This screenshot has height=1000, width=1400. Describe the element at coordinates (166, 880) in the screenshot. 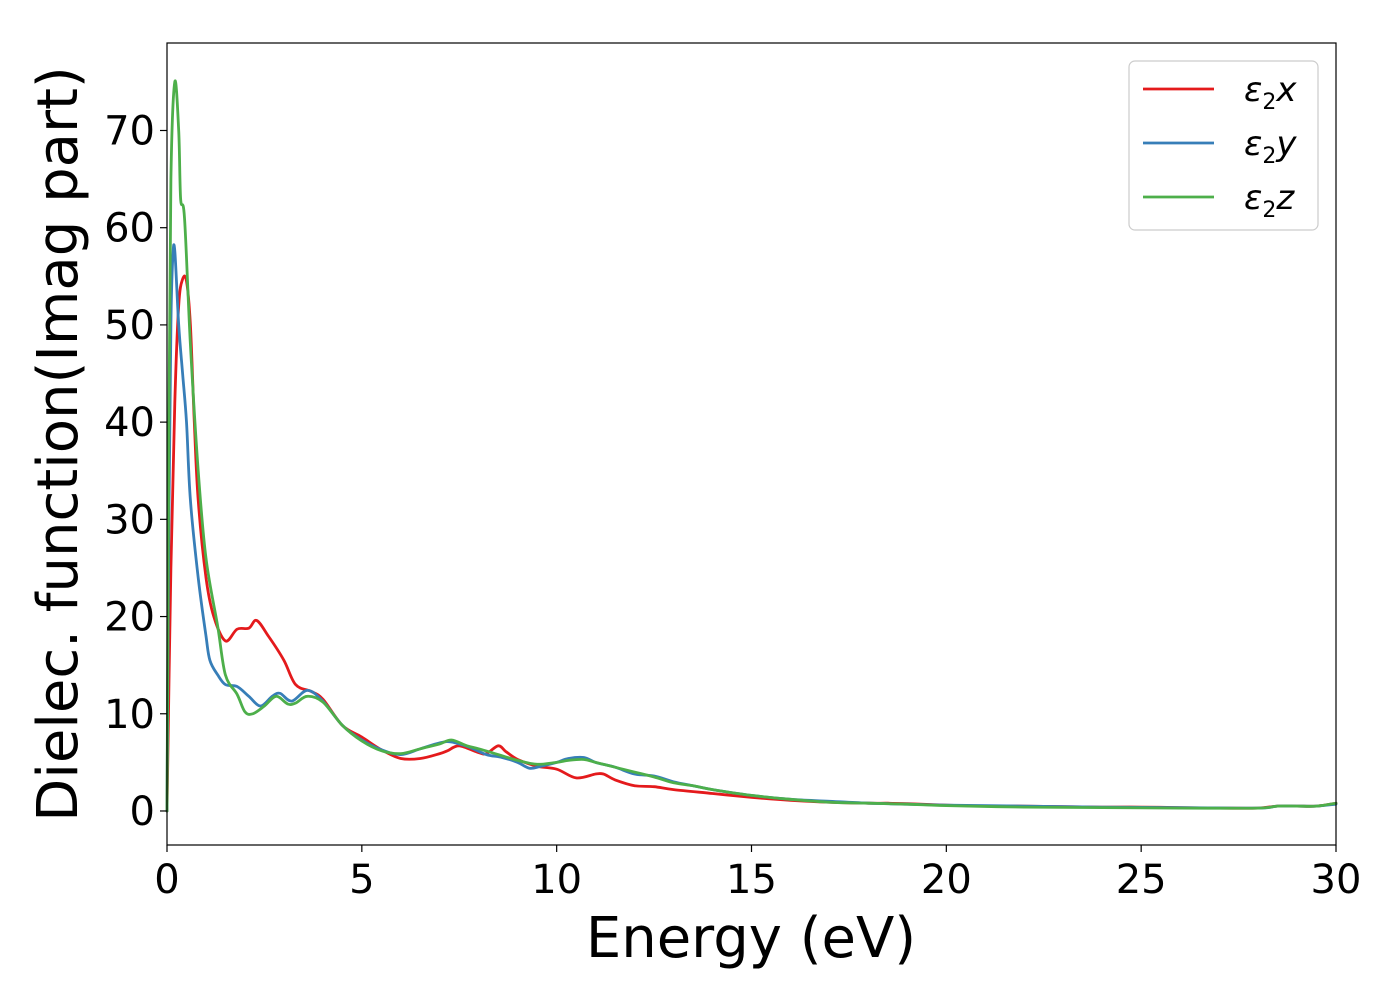

I see `x-tick-label: 0` at that location.